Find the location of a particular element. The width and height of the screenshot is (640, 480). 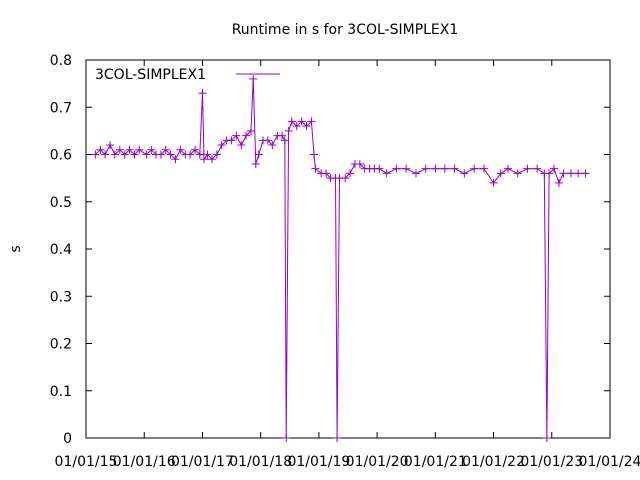

chart-title: Runtime in s for 3COL-SIMPLEX1 is located at coordinates (345, 30).